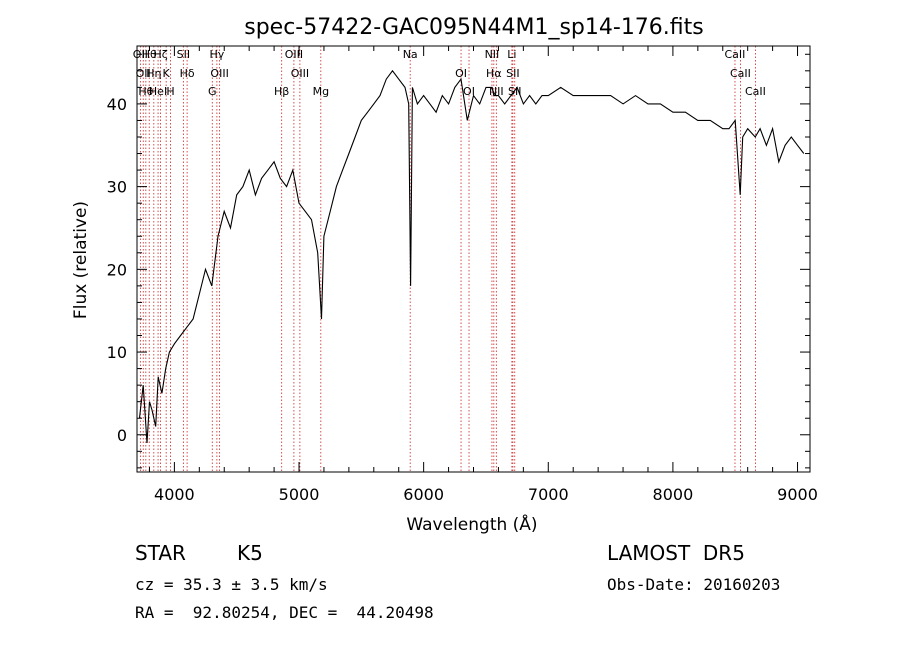 This screenshot has width=900, height=649. I want to click on x-tick-label: 5000, so click(299, 494).